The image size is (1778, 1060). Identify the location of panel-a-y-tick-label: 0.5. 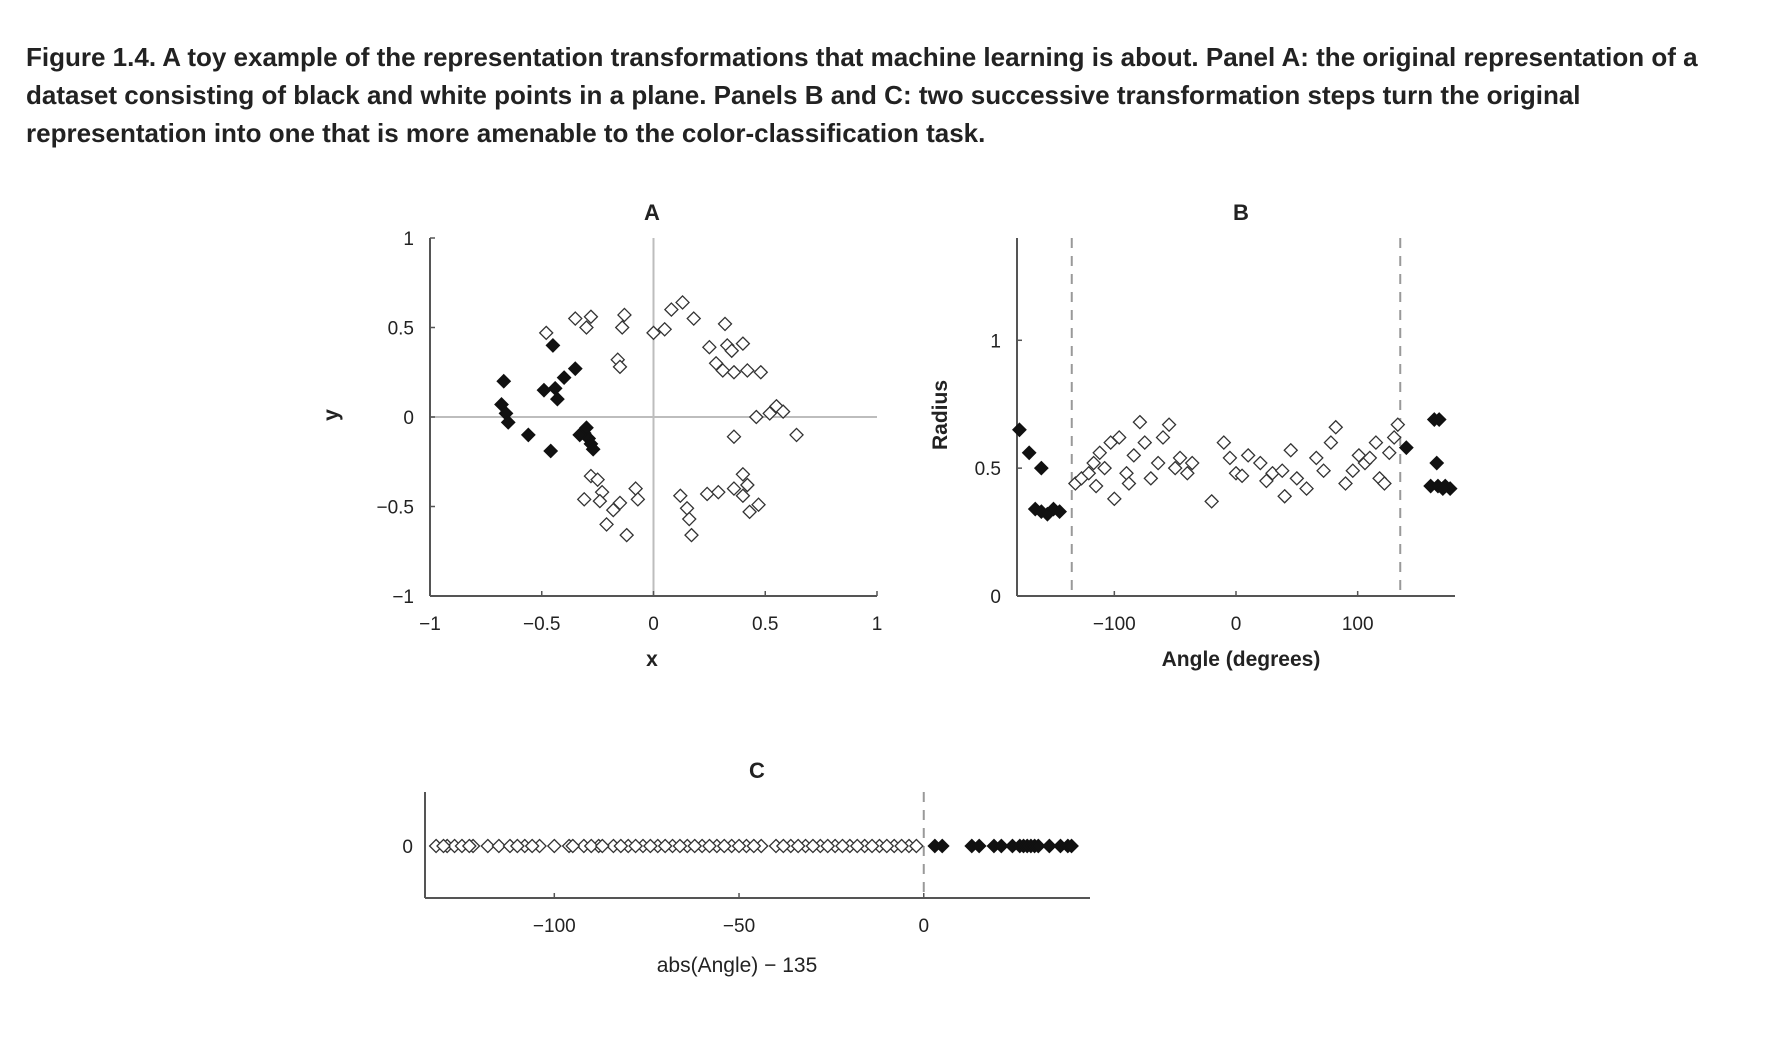
(401, 329).